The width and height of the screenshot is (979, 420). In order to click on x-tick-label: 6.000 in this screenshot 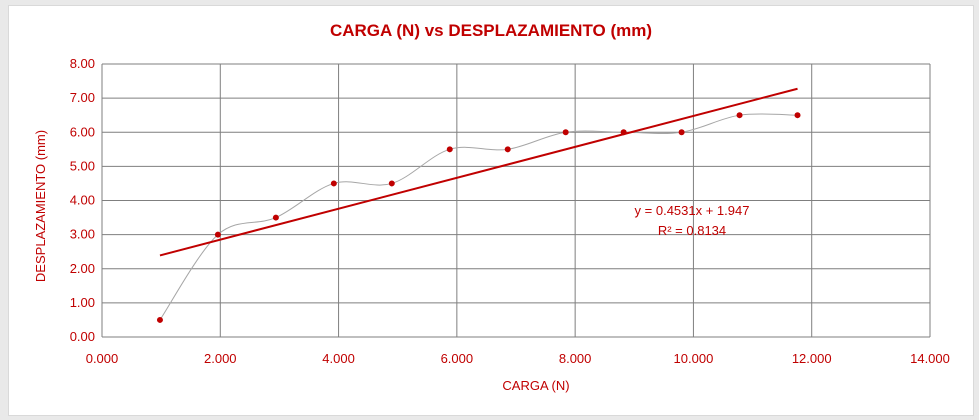, I will do `click(457, 358)`.